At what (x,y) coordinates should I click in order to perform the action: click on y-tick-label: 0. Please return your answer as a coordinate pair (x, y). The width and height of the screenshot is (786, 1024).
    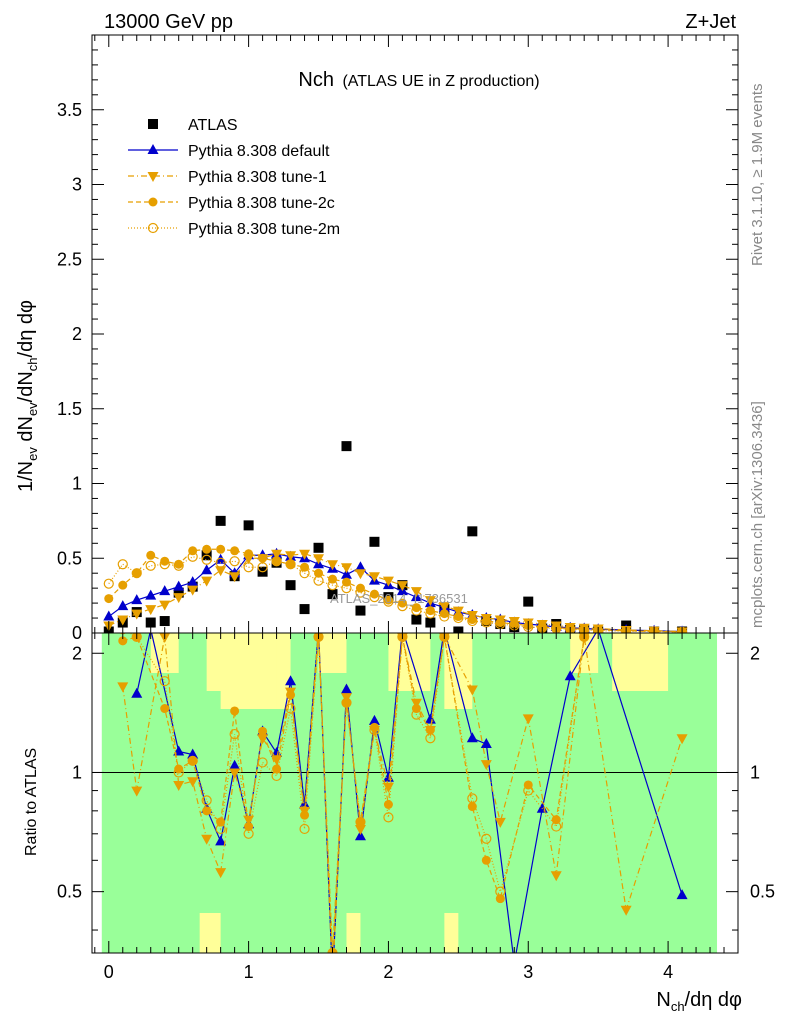
    Looking at the image, I should click on (77, 633).